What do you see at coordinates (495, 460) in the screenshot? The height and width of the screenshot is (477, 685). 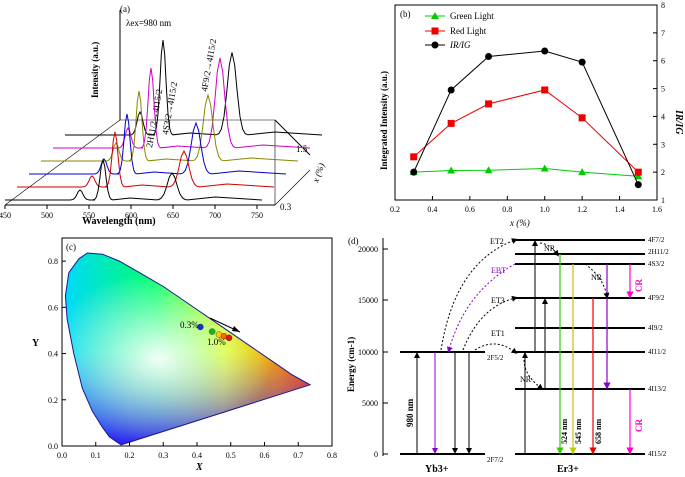 I see `yb-level-label-lower: 2F7/2` at bounding box center [495, 460].